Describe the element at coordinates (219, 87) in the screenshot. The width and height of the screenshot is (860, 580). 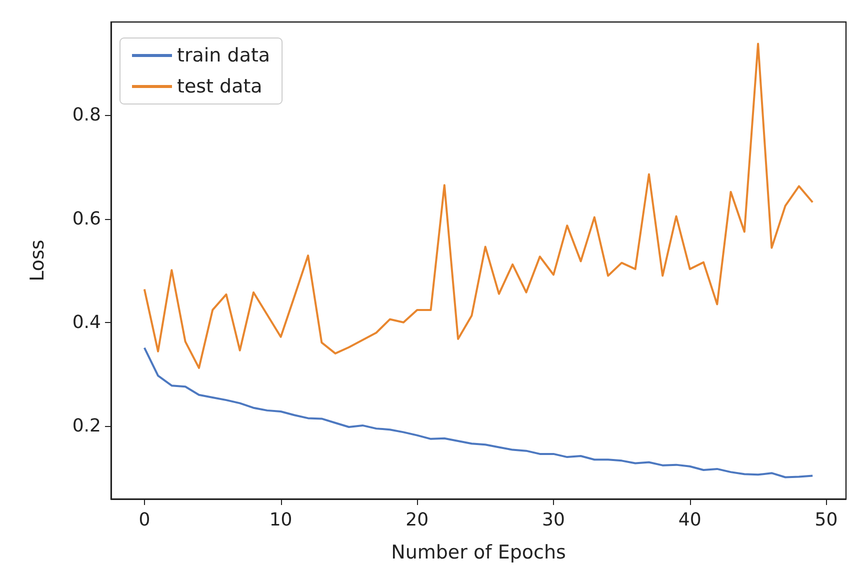
I see `legend-label: test data` at that location.